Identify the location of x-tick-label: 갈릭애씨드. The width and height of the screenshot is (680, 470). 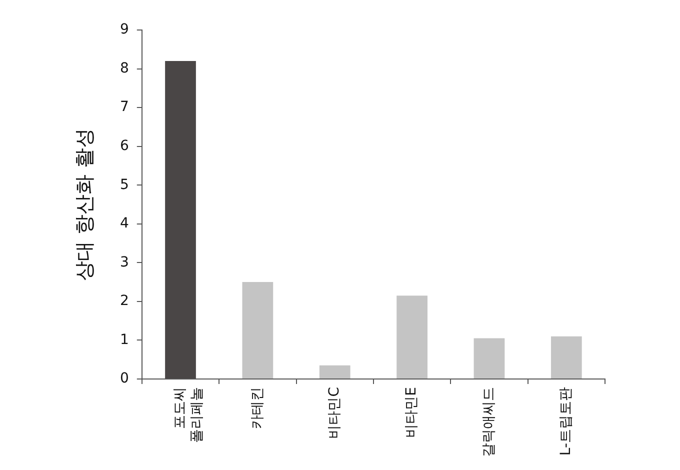
(488, 422).